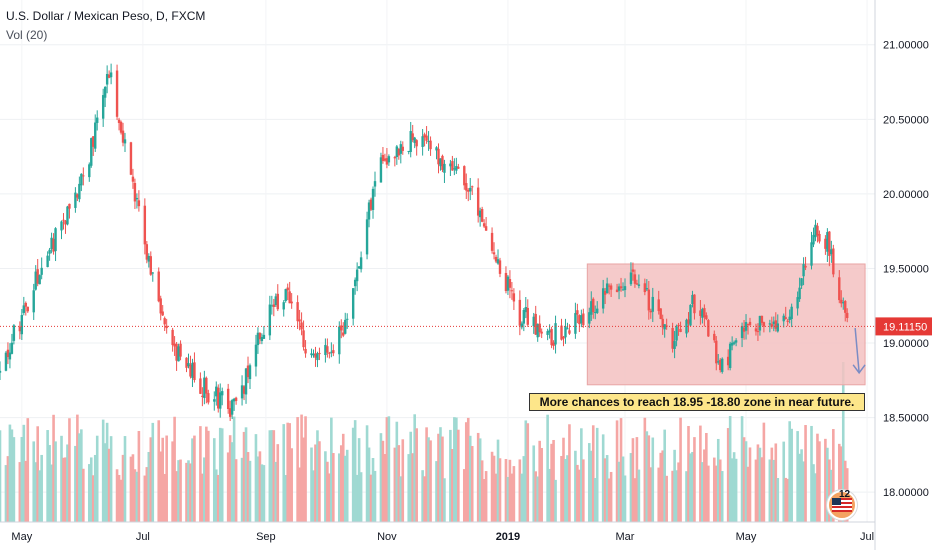 Image resolution: width=932 pixels, height=550 pixels. What do you see at coordinates (21, 537) in the screenshot?
I see `time-tick-label: May` at bounding box center [21, 537].